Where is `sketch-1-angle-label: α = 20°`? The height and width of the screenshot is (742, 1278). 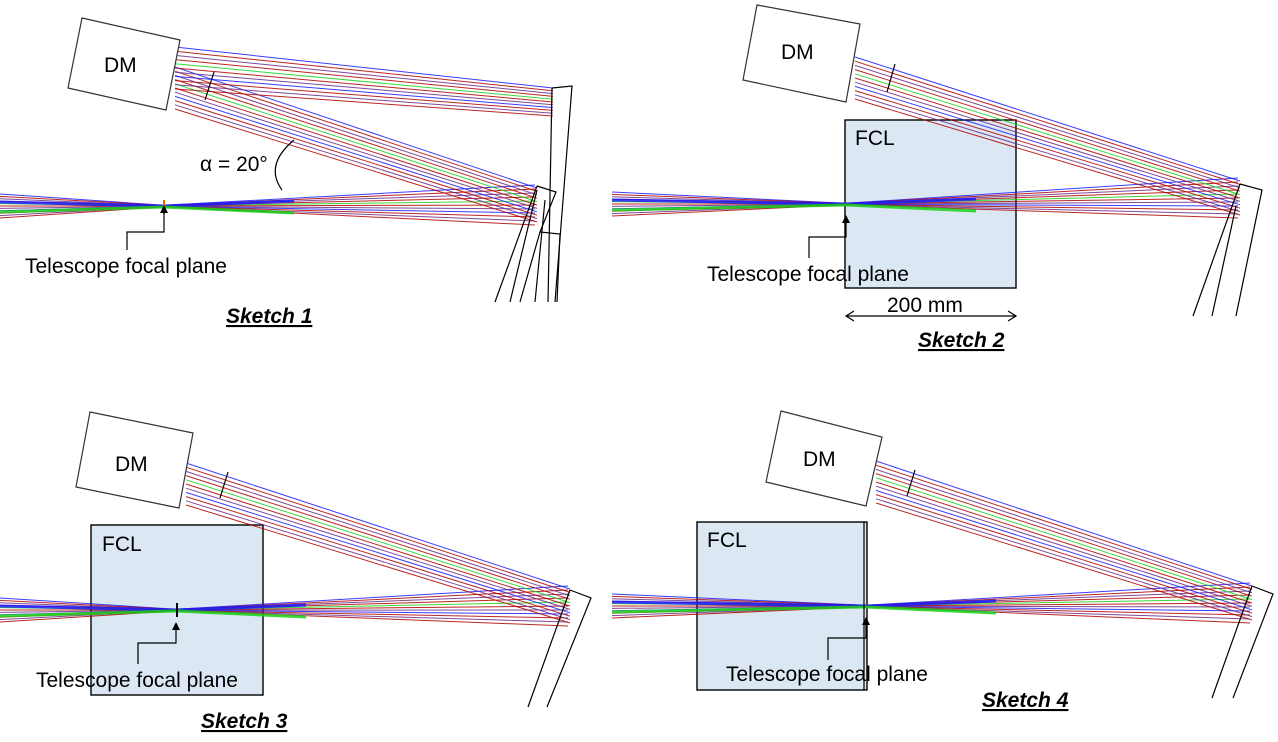 sketch-1-angle-label: α = 20° is located at coordinates (234, 164).